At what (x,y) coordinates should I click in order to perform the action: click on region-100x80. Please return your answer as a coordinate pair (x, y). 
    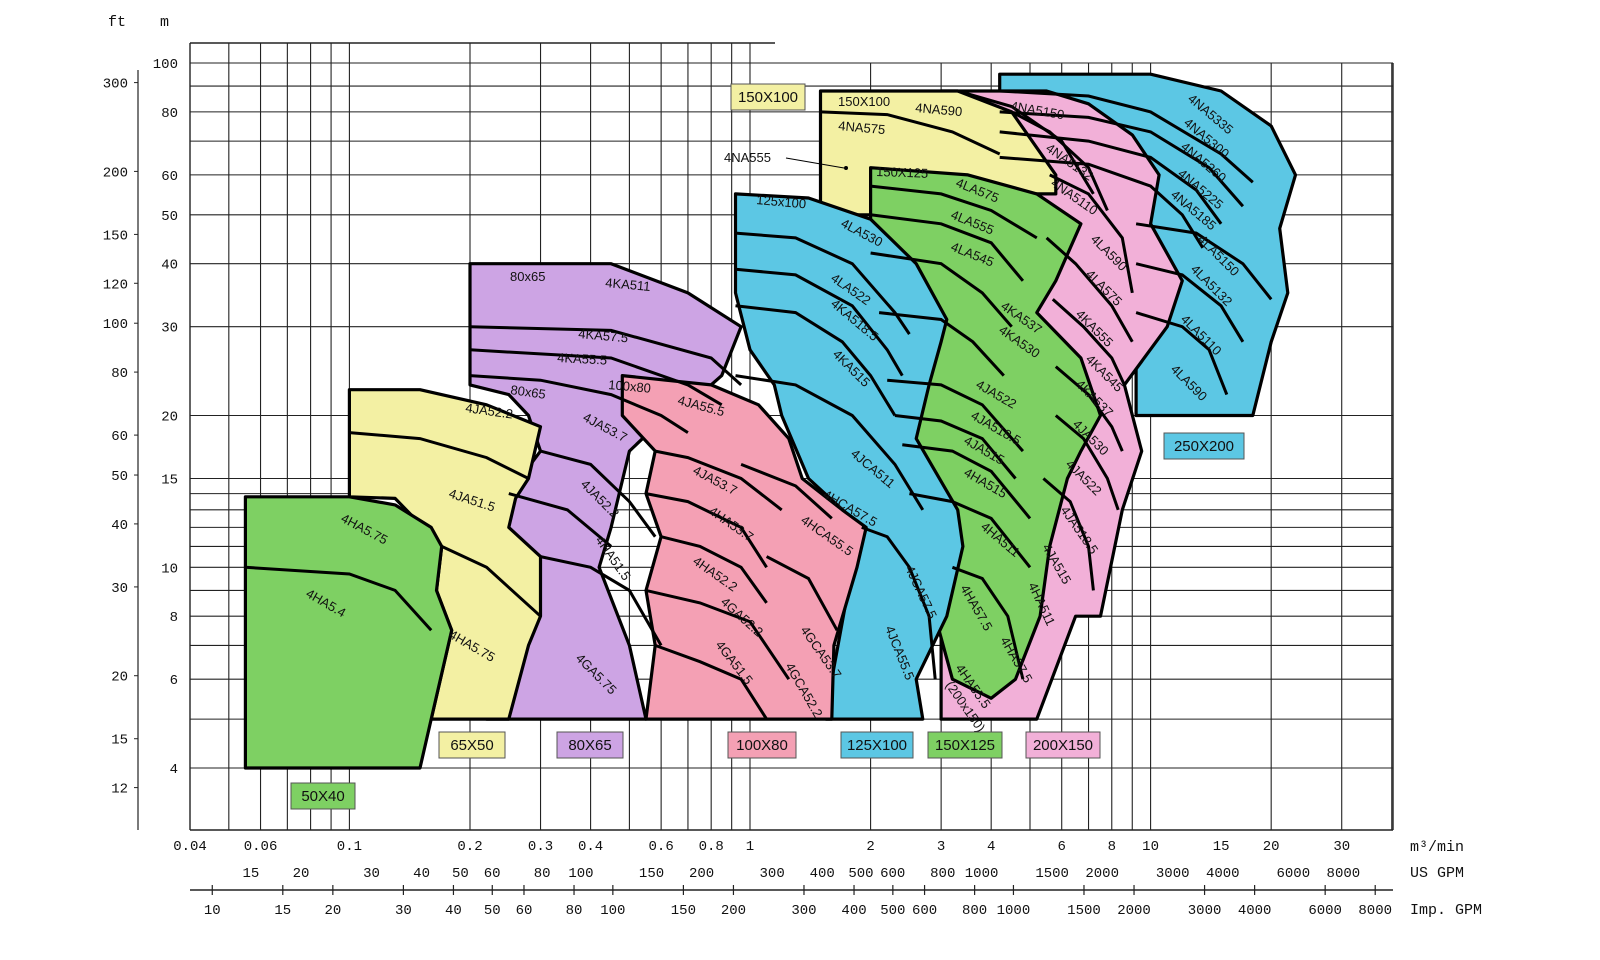
    Looking at the image, I should click on (744, 547).